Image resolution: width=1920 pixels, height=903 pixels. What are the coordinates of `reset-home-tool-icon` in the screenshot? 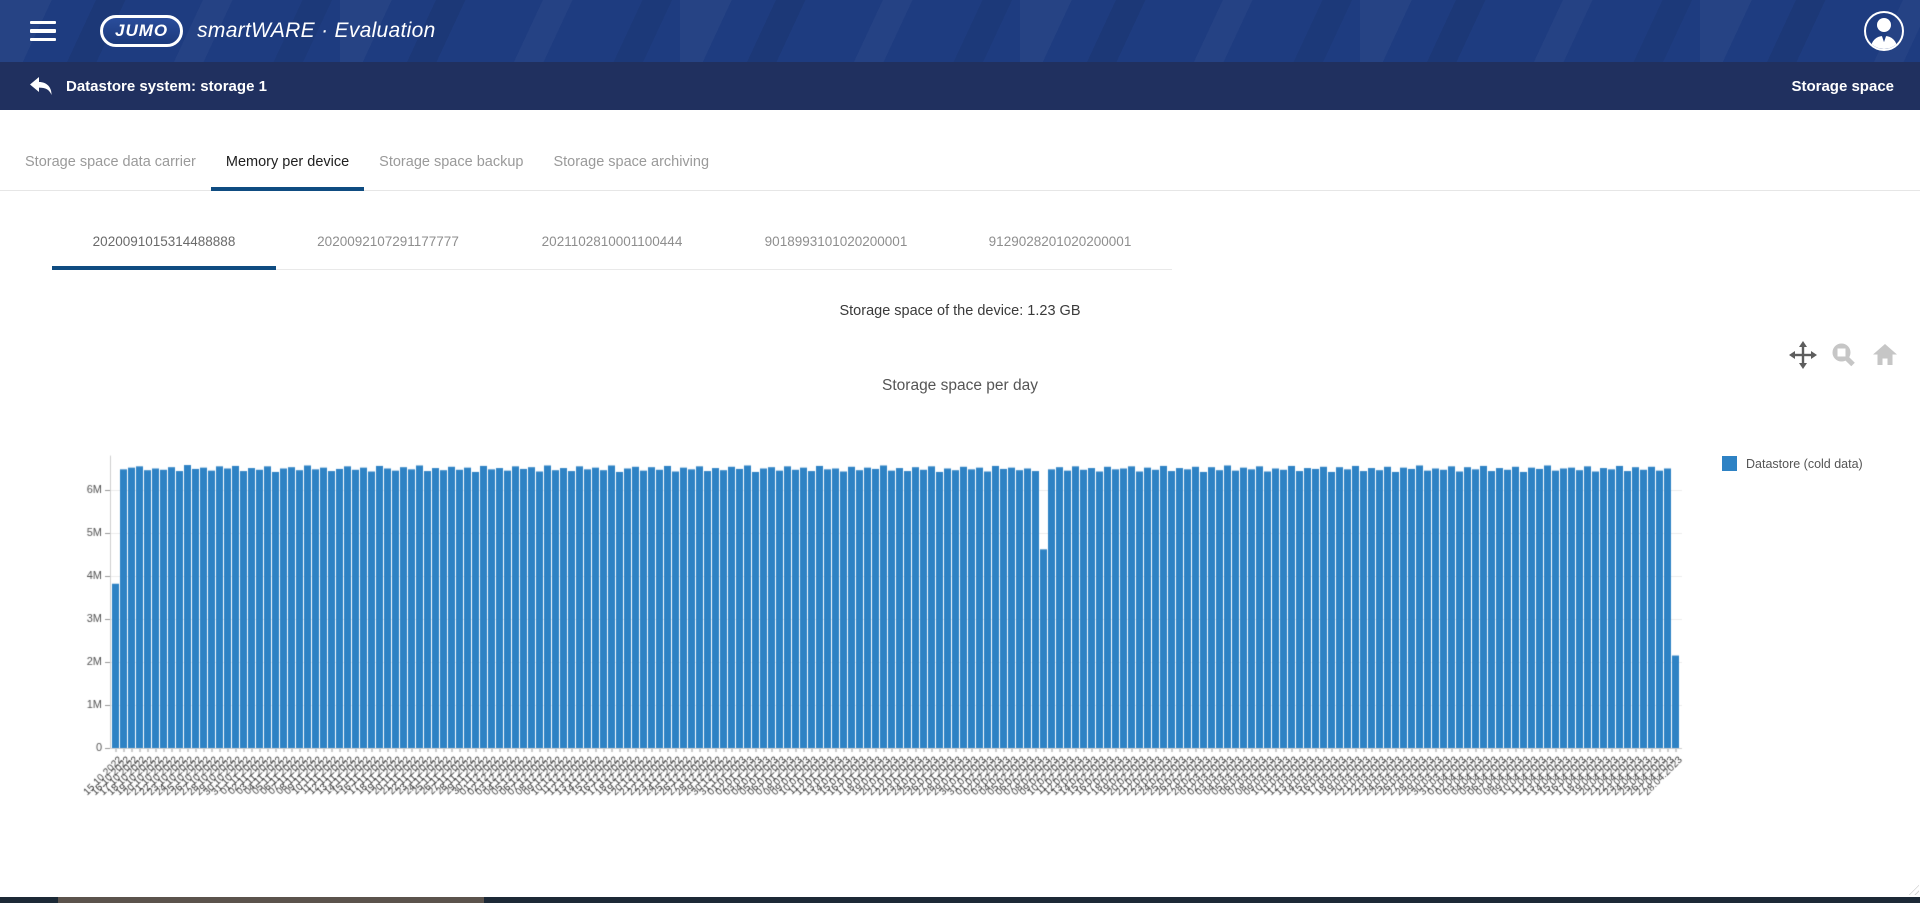 It's located at (1885, 355).